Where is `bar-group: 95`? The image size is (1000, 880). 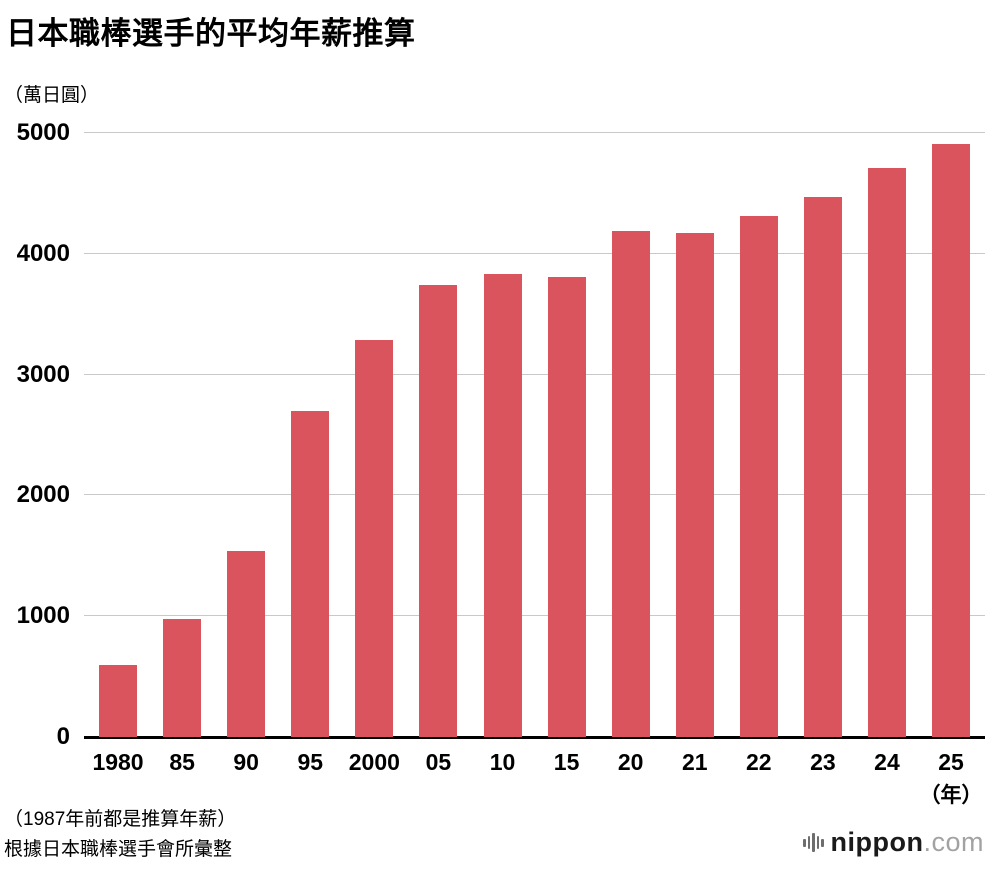
bar-group: 95 is located at coordinates (310, 453).